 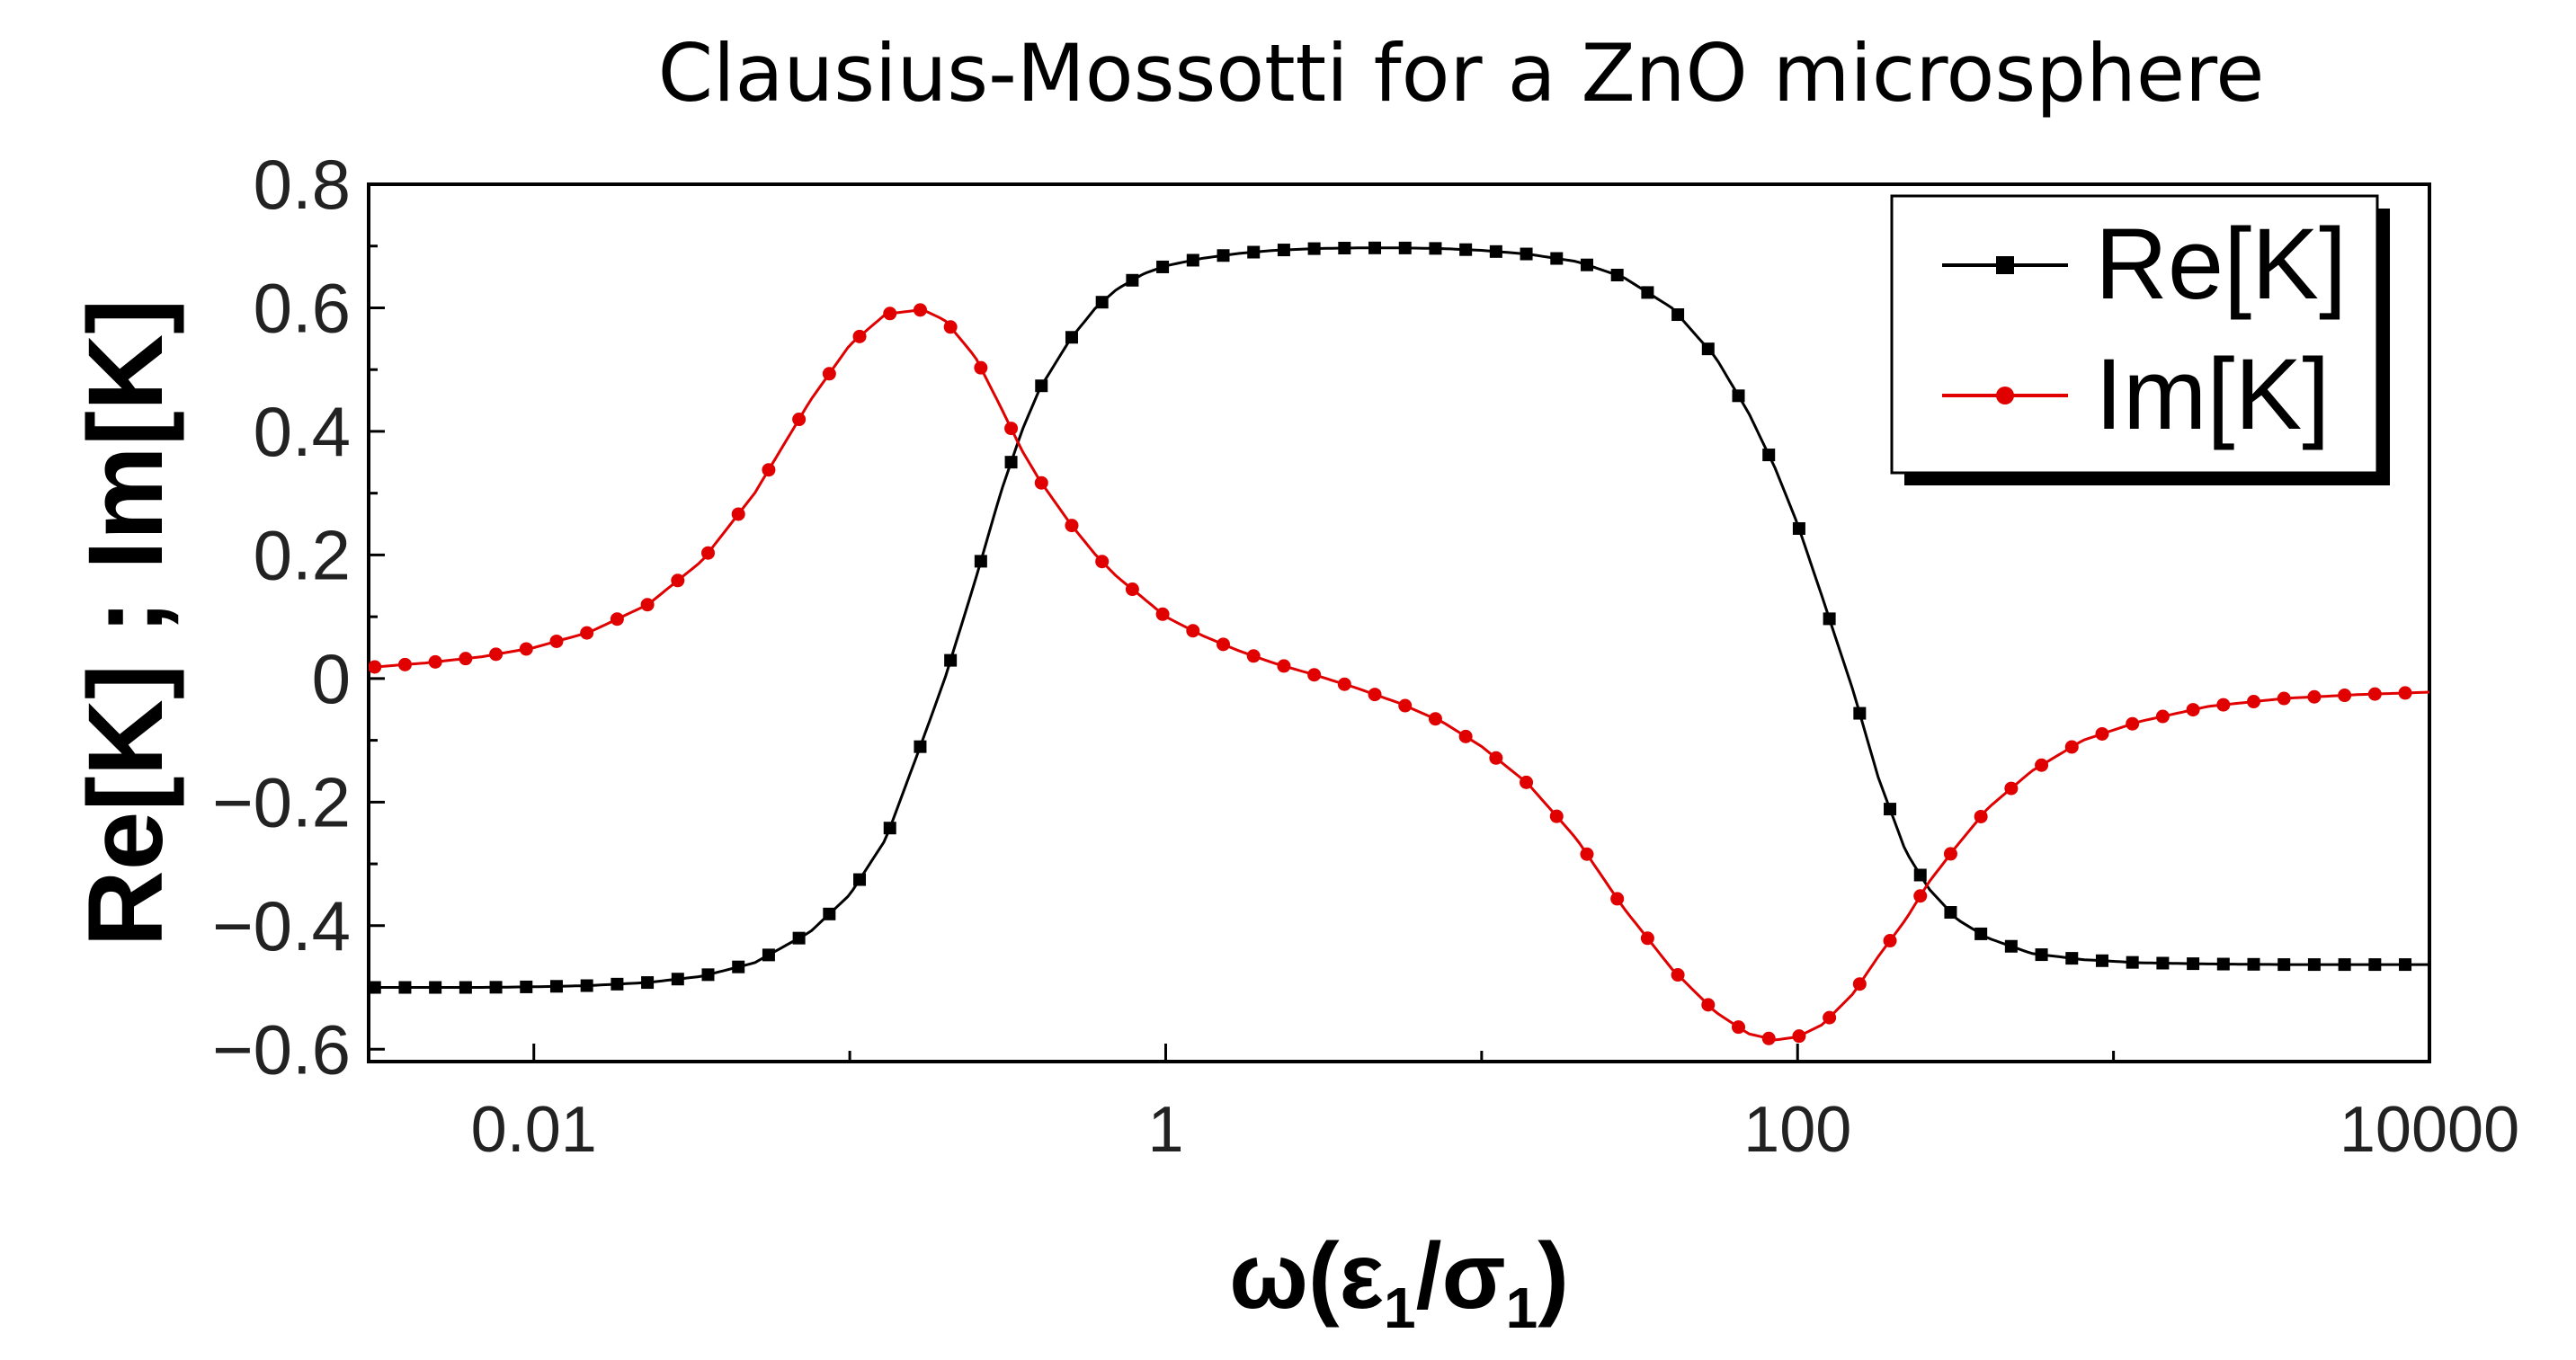 I want to click on x-tick-label: 100, so click(x=1797, y=1130).